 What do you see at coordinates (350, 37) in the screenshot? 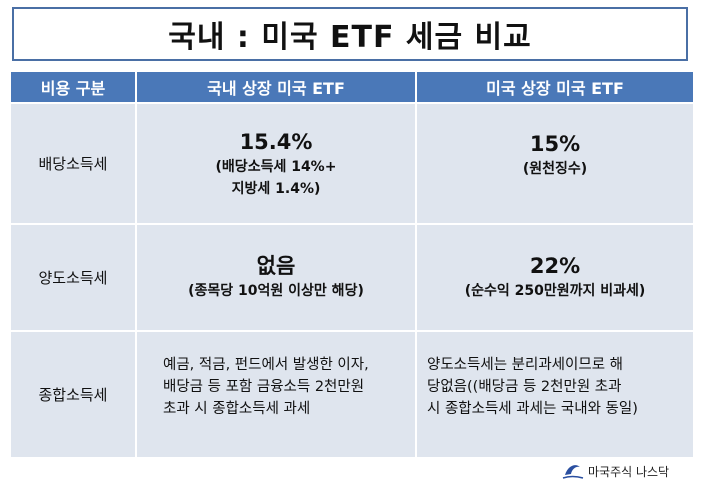
I see `page-title: 국내 : 미국 ETF 세금 비교` at bounding box center [350, 37].